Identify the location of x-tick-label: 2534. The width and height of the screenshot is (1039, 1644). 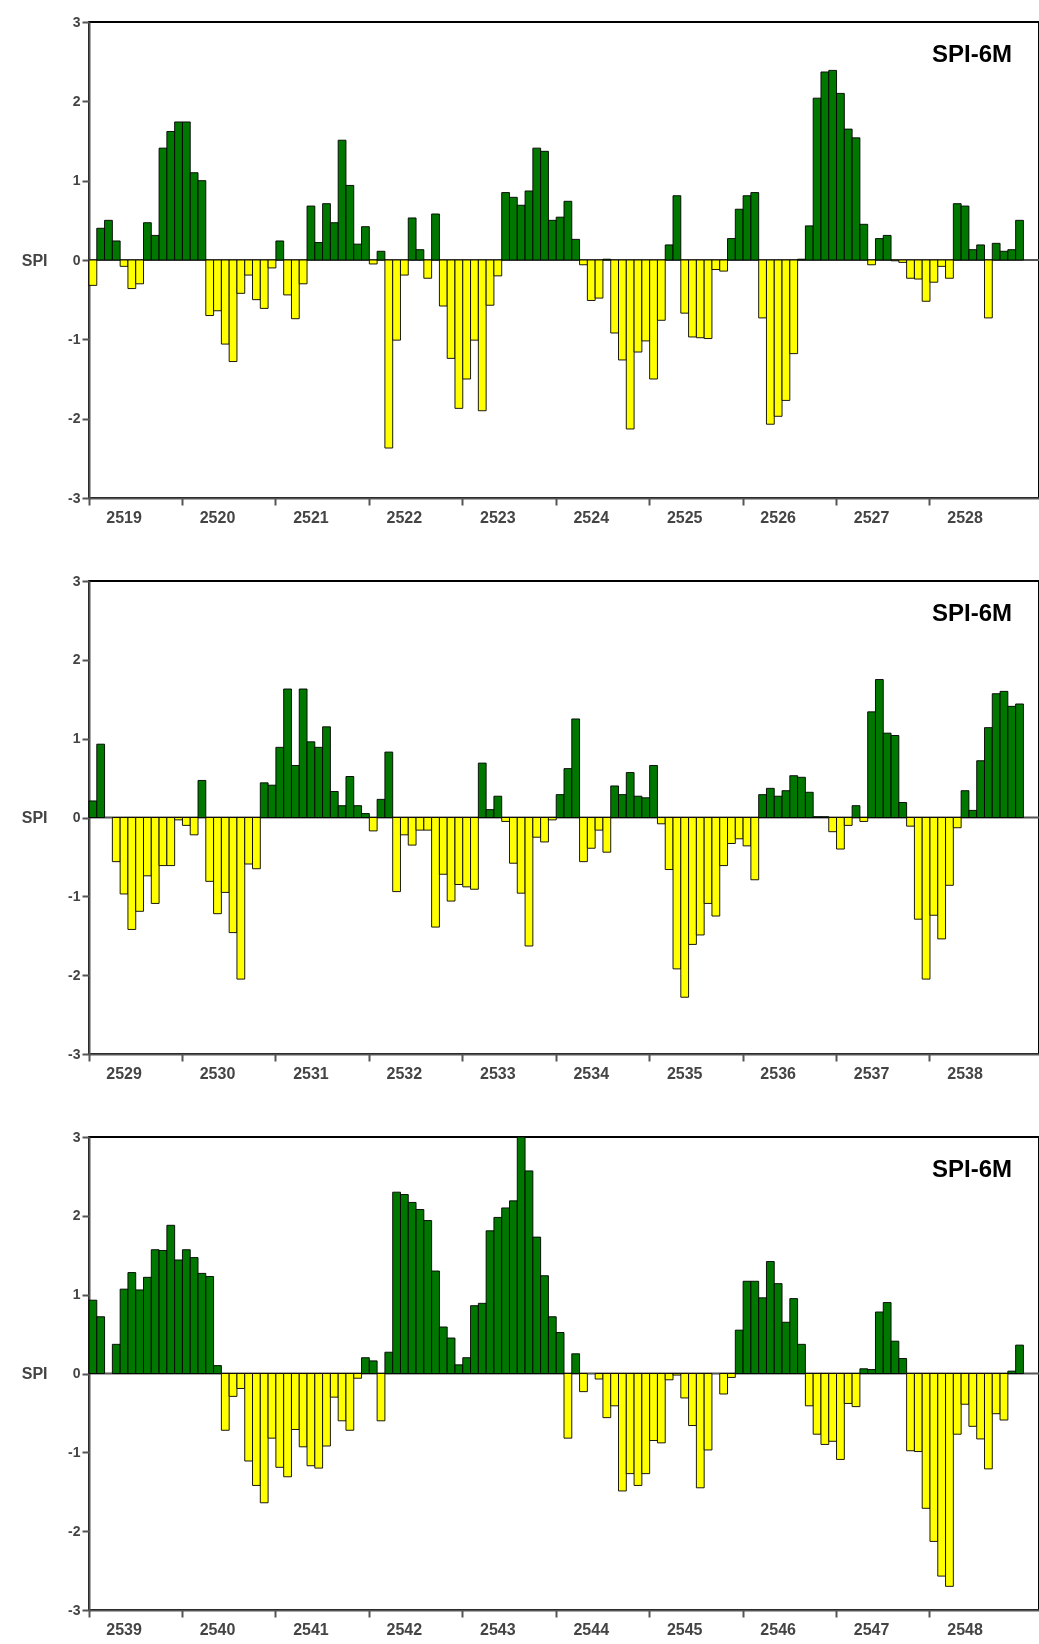
(591, 1073).